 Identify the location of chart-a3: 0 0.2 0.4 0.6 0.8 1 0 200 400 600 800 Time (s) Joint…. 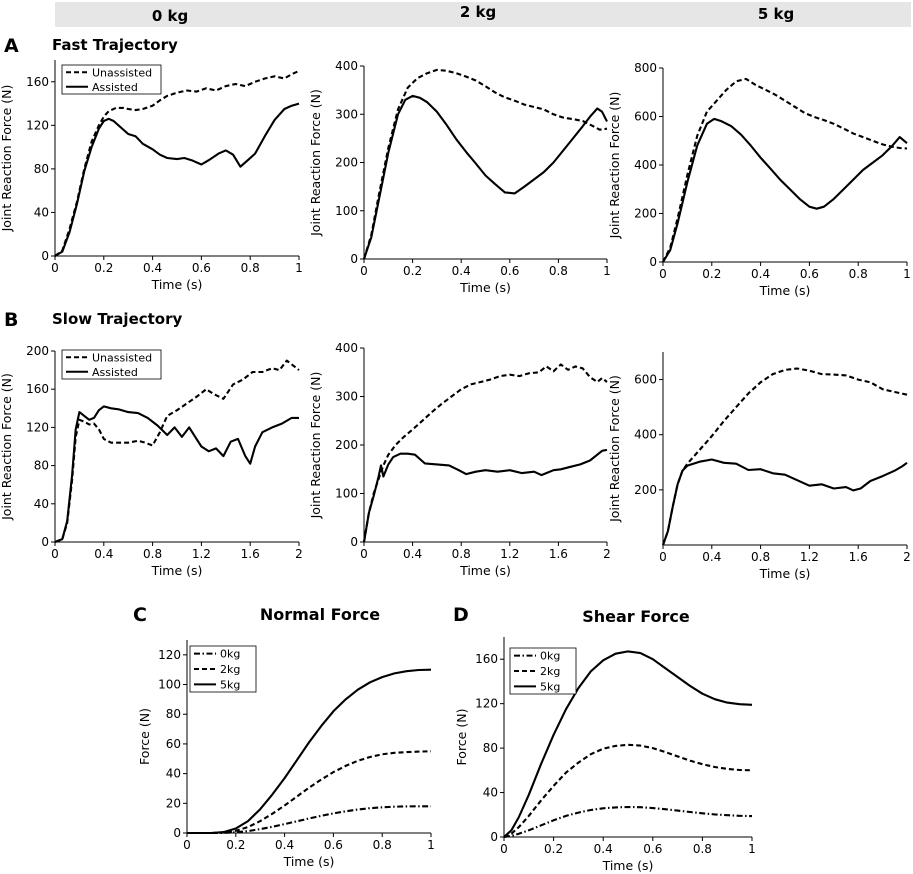
(759, 179).